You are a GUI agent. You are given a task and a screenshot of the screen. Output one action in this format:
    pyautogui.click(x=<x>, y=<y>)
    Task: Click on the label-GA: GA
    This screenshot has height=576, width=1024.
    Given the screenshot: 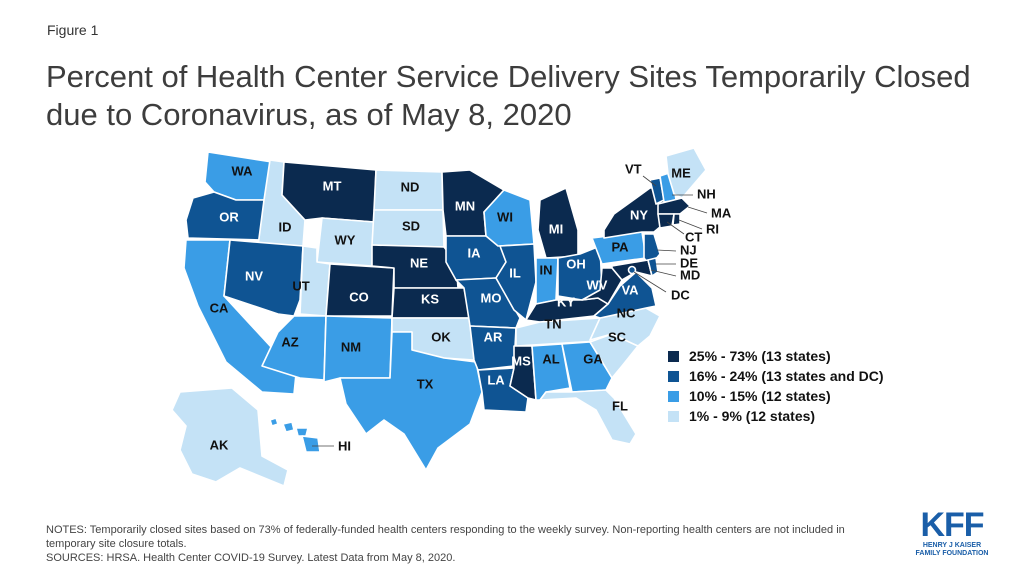 What is the action you would take?
    pyautogui.click(x=593, y=358)
    